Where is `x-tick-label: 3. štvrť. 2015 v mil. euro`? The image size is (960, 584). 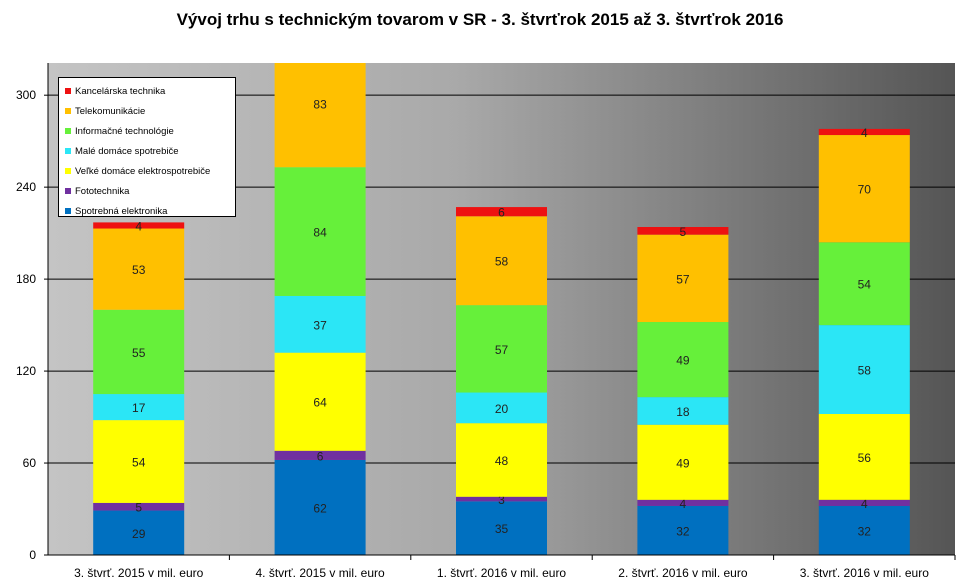 x-tick-label: 3. štvrť. 2015 v mil. euro is located at coordinates (139, 573).